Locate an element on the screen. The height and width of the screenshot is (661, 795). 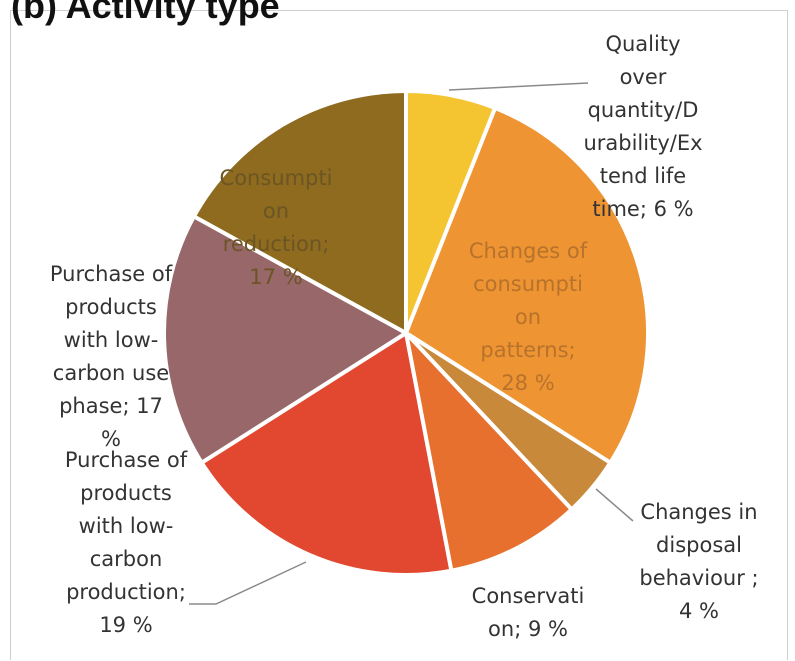
data-label-changes-of-consumption-patterns: Changes of consumpti on patterns; 28 % is located at coordinates (528, 317).